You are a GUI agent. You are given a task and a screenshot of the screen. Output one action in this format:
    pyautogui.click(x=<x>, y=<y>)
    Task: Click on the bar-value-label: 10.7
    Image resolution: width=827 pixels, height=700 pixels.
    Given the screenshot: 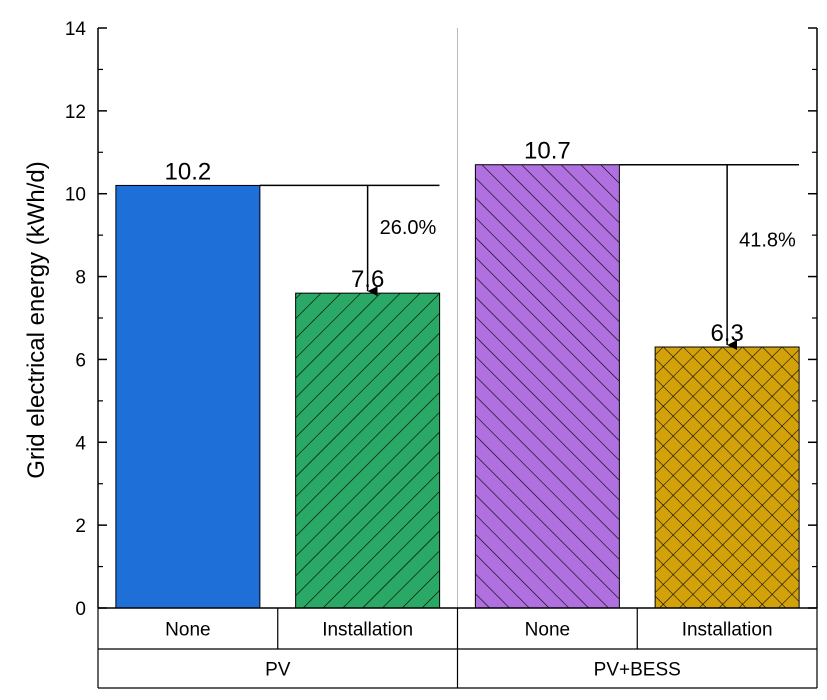 What is the action you would take?
    pyautogui.click(x=547, y=151)
    